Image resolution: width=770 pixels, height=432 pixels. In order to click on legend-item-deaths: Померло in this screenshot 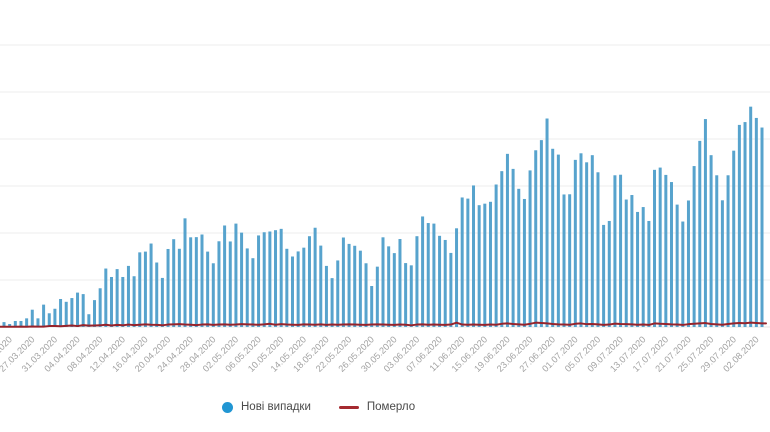, I will do `click(376, 407)`.